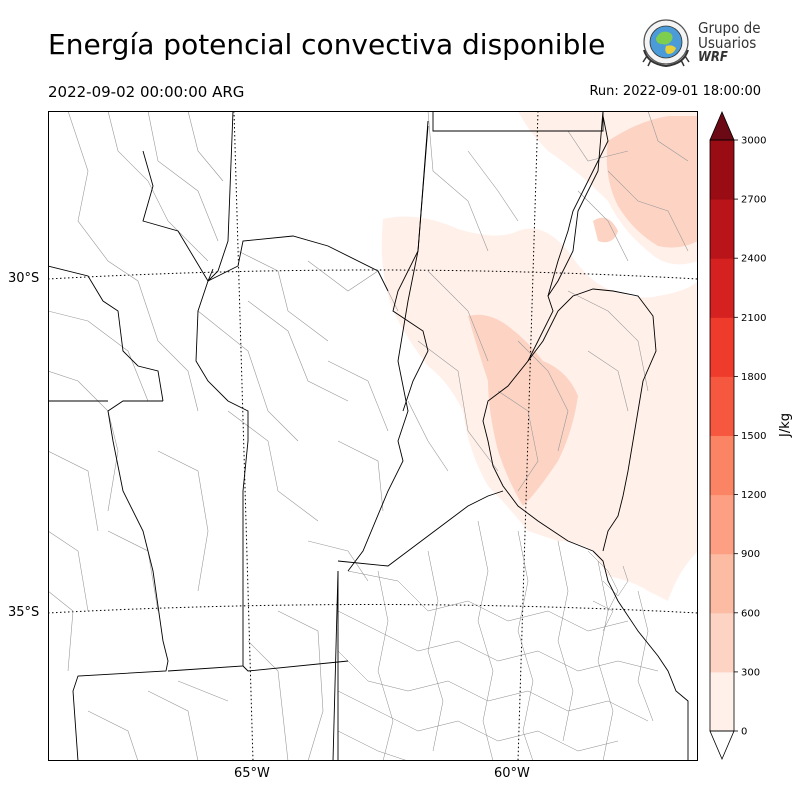  Describe the element at coordinates (420, 528) in the screenshot. I see `boundary-santafe-ba` at that location.